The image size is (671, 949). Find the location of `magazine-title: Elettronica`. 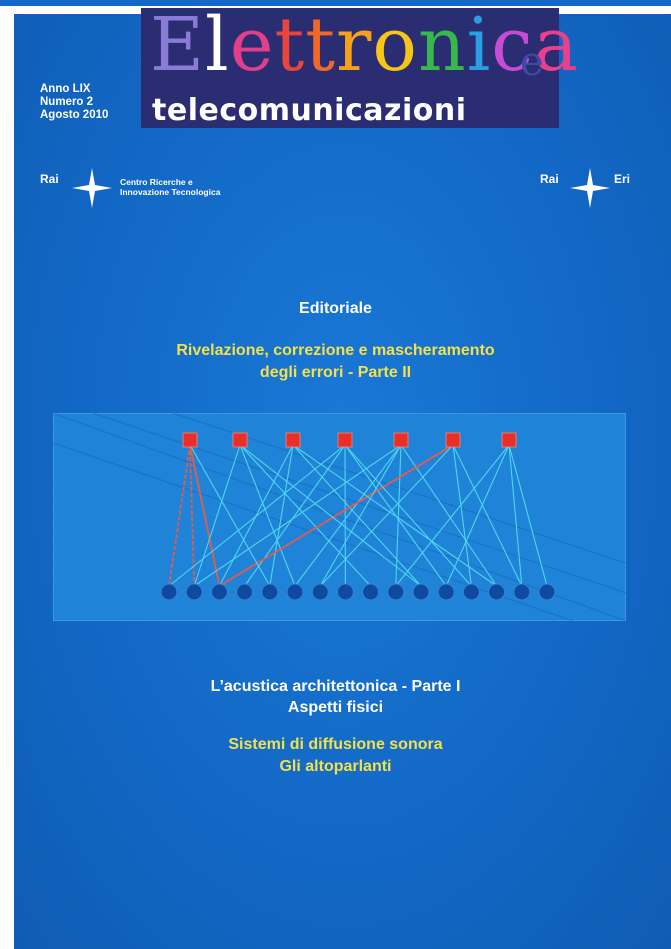

magazine-title: Elettronica is located at coordinates (364, 45).